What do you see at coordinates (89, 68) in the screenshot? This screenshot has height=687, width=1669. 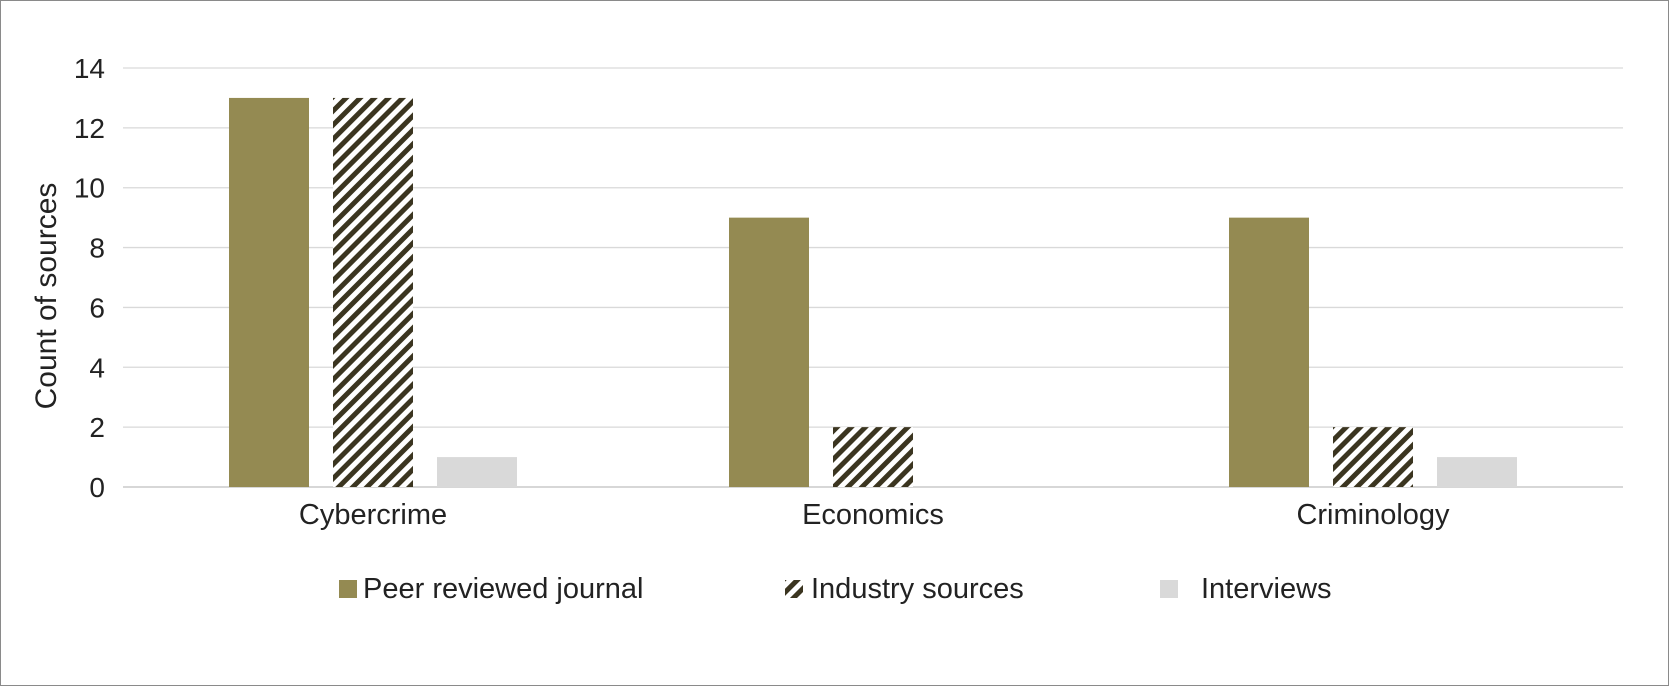 I see `y-tick-label: 14` at bounding box center [89, 68].